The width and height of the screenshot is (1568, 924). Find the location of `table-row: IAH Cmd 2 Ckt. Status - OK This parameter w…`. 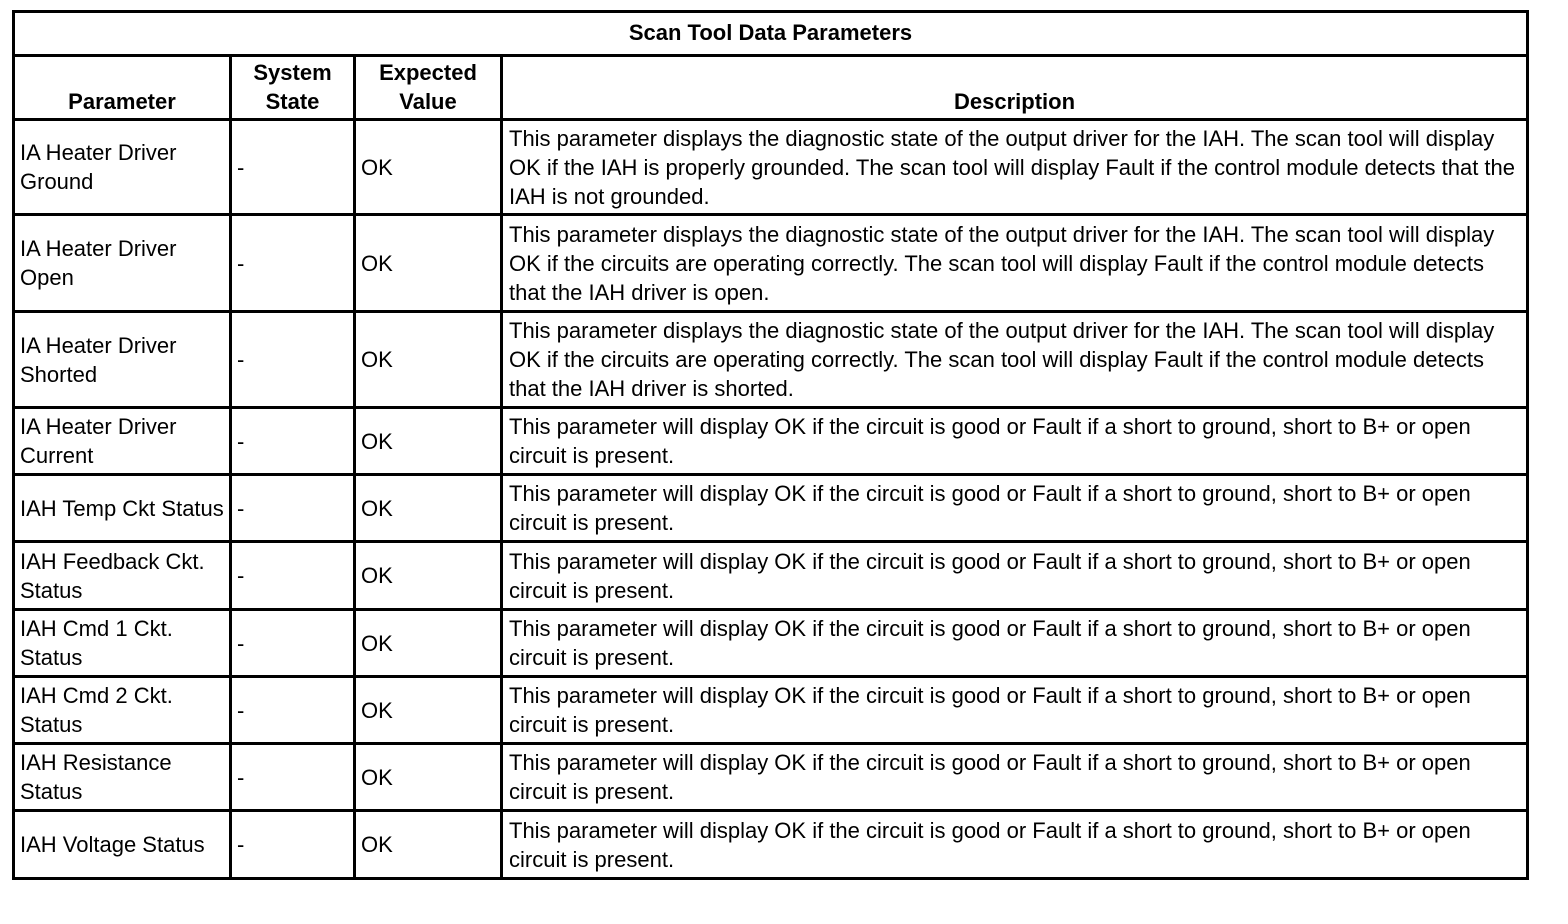

table-row: IAH Cmd 2 Ckt. Status - OK This parameter w… is located at coordinates (770, 710).